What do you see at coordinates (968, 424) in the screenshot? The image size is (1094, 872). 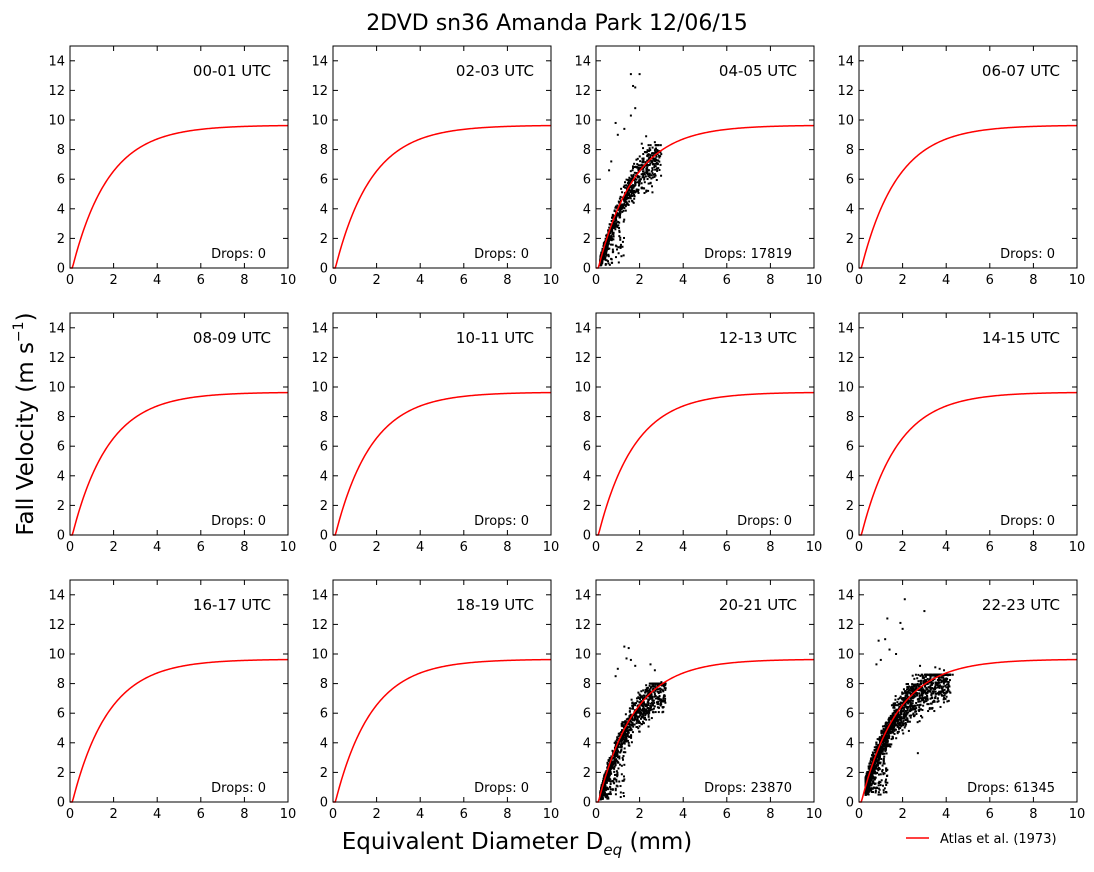 I see `axes-frame` at bounding box center [968, 424].